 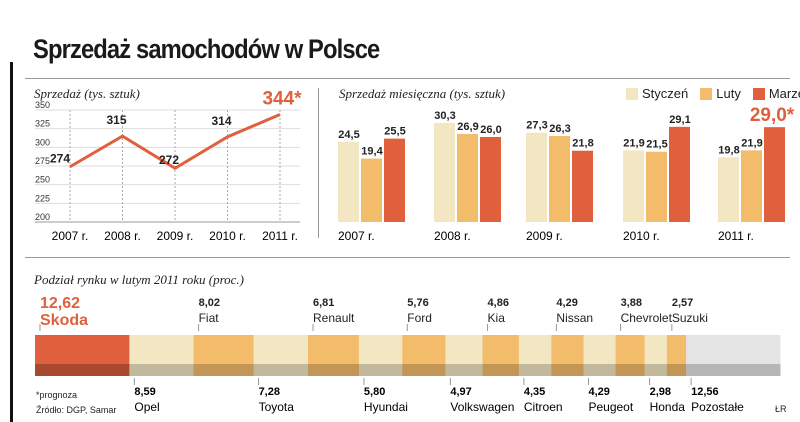 I want to click on left-accent-bar, so click(x=11, y=242).